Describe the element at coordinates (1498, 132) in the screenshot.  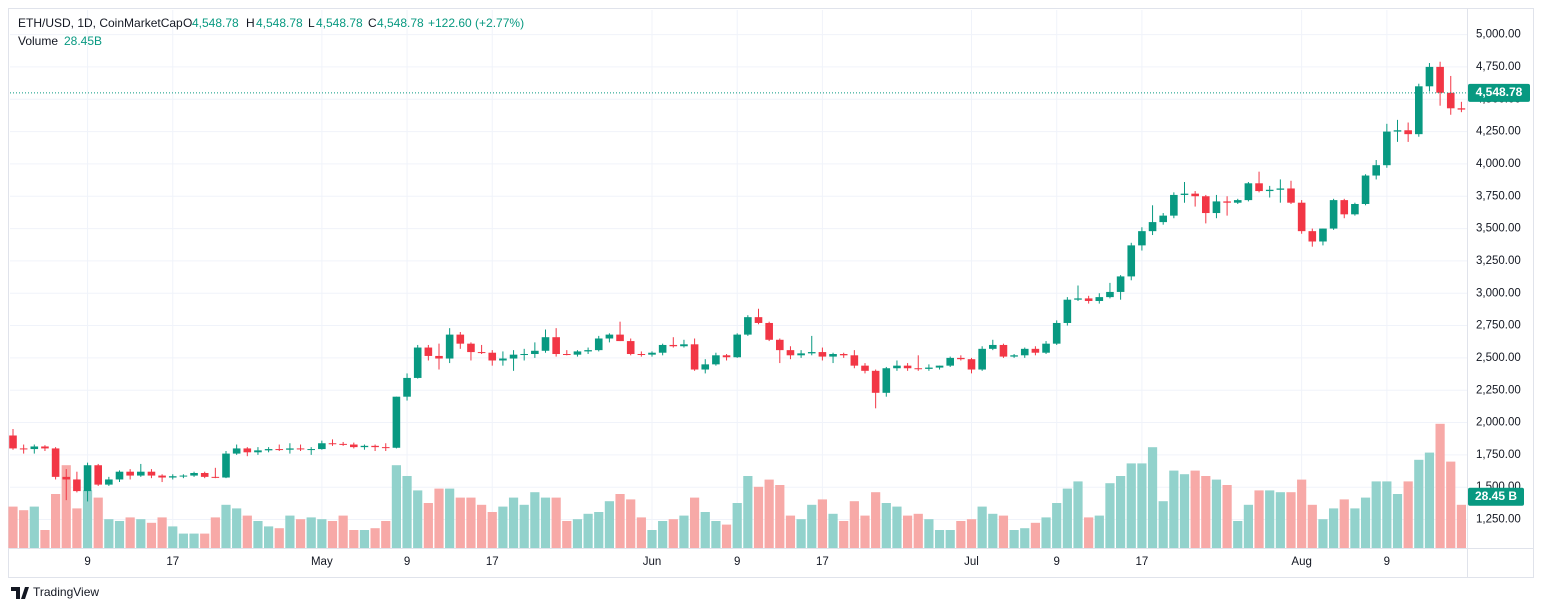
I see `y-tick-label: 4,250.00` at that location.